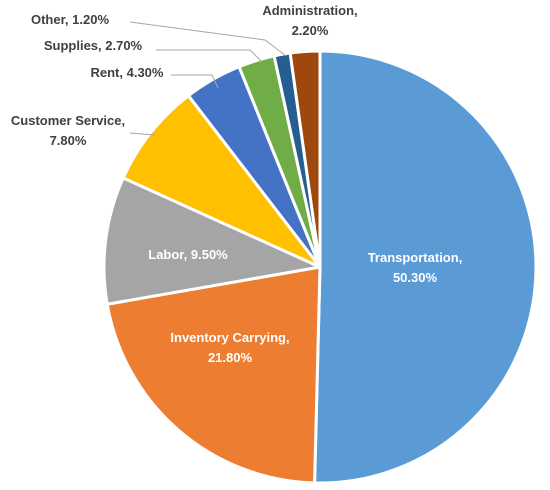 This screenshot has height=490, width=550. What do you see at coordinates (212, 241) in the screenshot?
I see `pie-slice-labor` at bounding box center [212, 241].